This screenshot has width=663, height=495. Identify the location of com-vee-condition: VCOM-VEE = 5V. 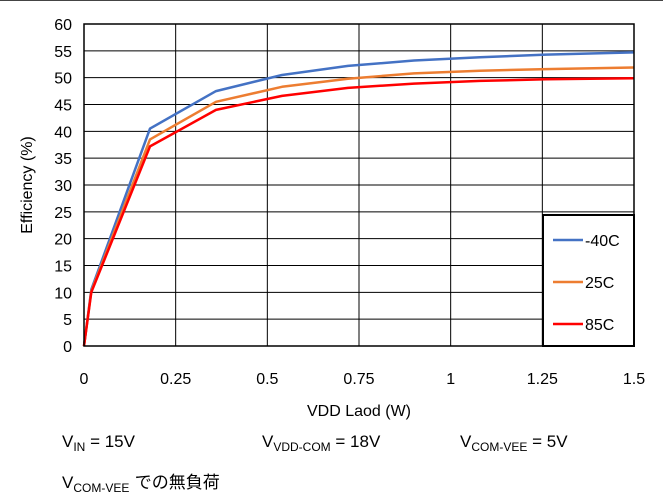
(514, 443).